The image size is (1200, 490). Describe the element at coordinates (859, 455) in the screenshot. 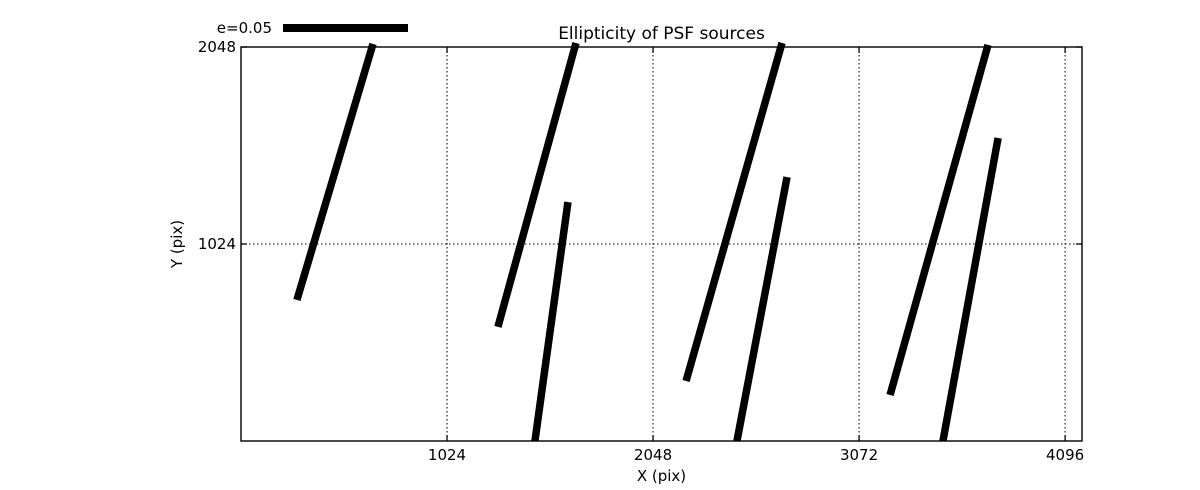

I see `x-tick-label: 3072` at that location.